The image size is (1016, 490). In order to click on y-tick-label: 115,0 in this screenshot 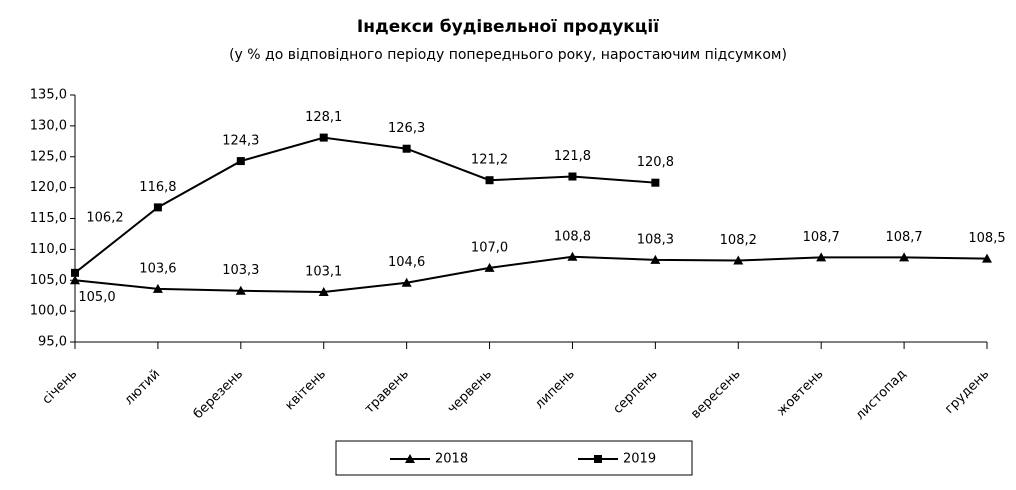, I will do `click(48, 218)`.